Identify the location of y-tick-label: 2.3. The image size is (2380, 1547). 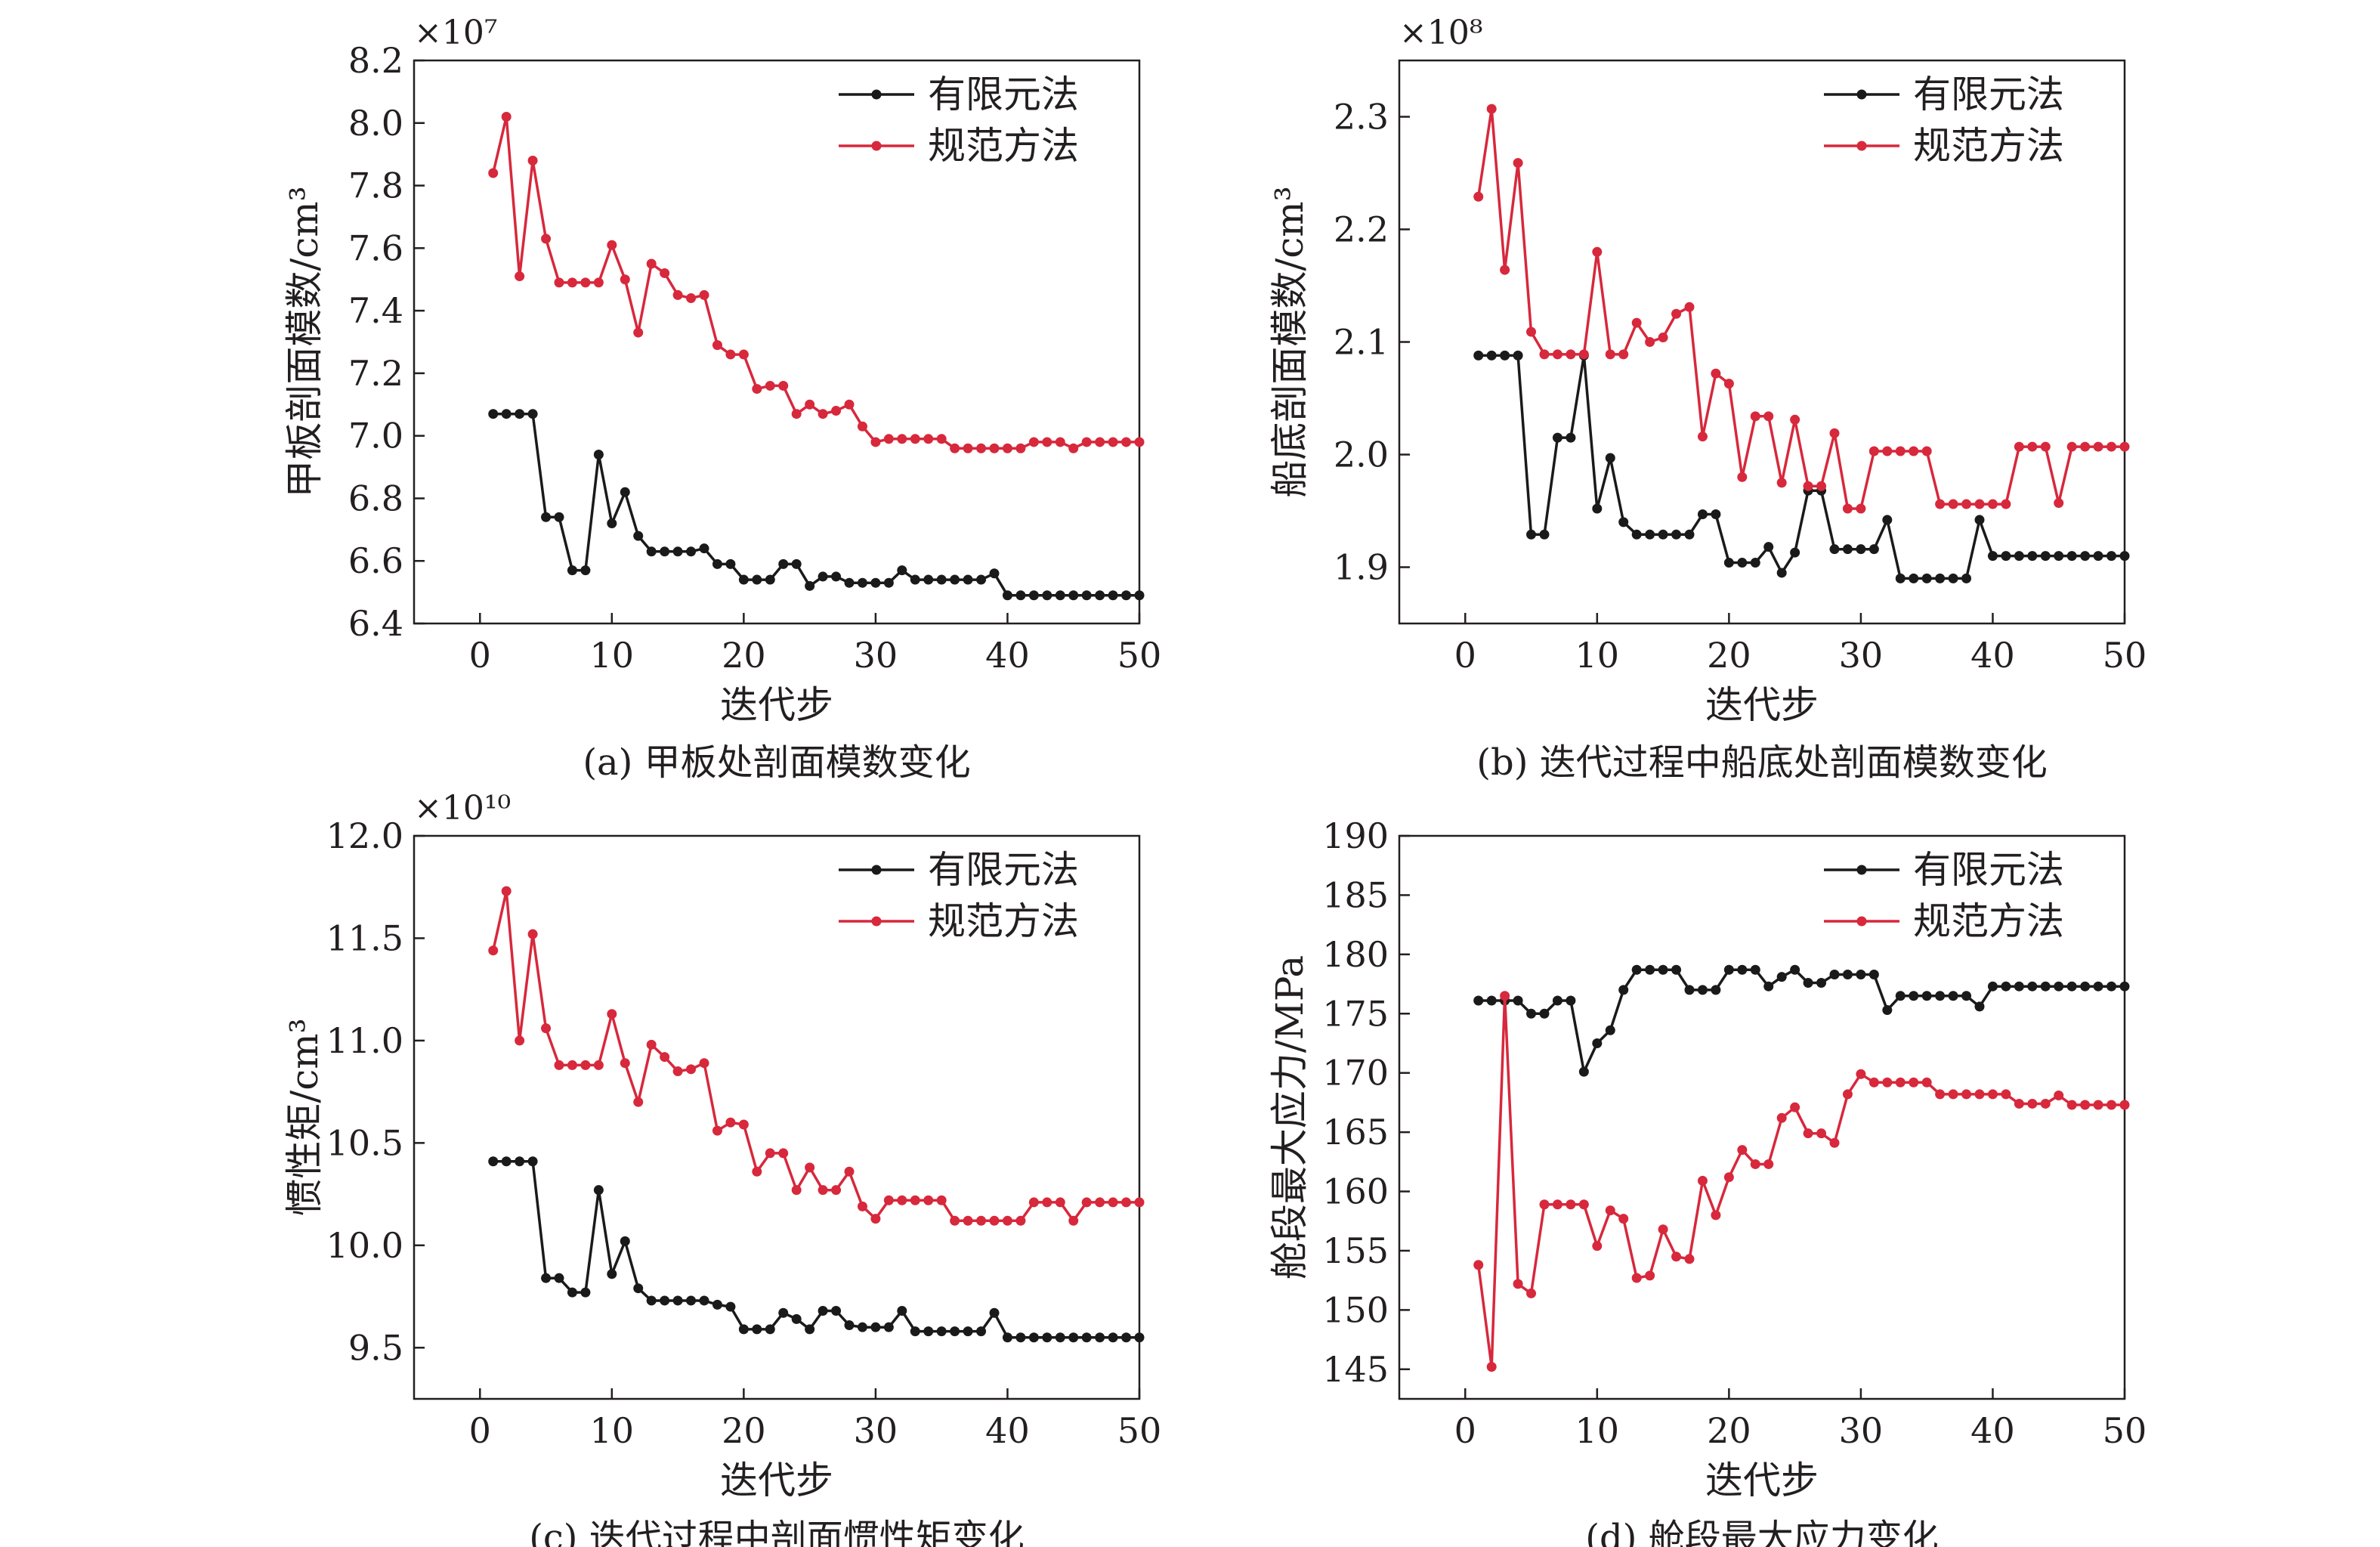
(1361, 117).